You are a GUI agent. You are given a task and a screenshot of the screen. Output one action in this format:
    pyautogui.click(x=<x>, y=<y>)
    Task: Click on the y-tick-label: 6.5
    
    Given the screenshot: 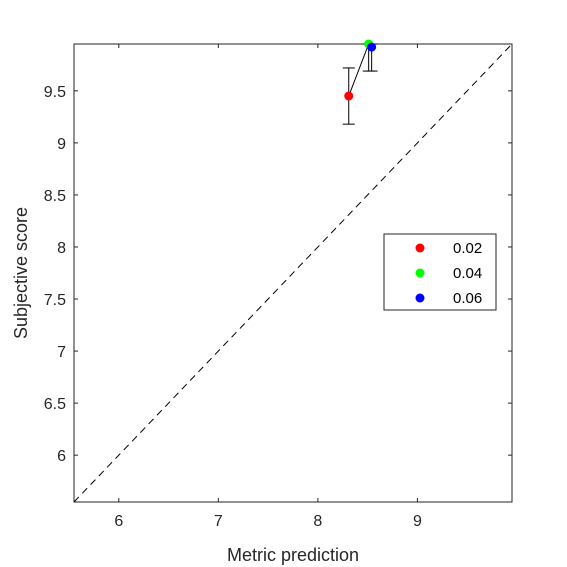 What is the action you would take?
    pyautogui.click(x=55, y=404)
    